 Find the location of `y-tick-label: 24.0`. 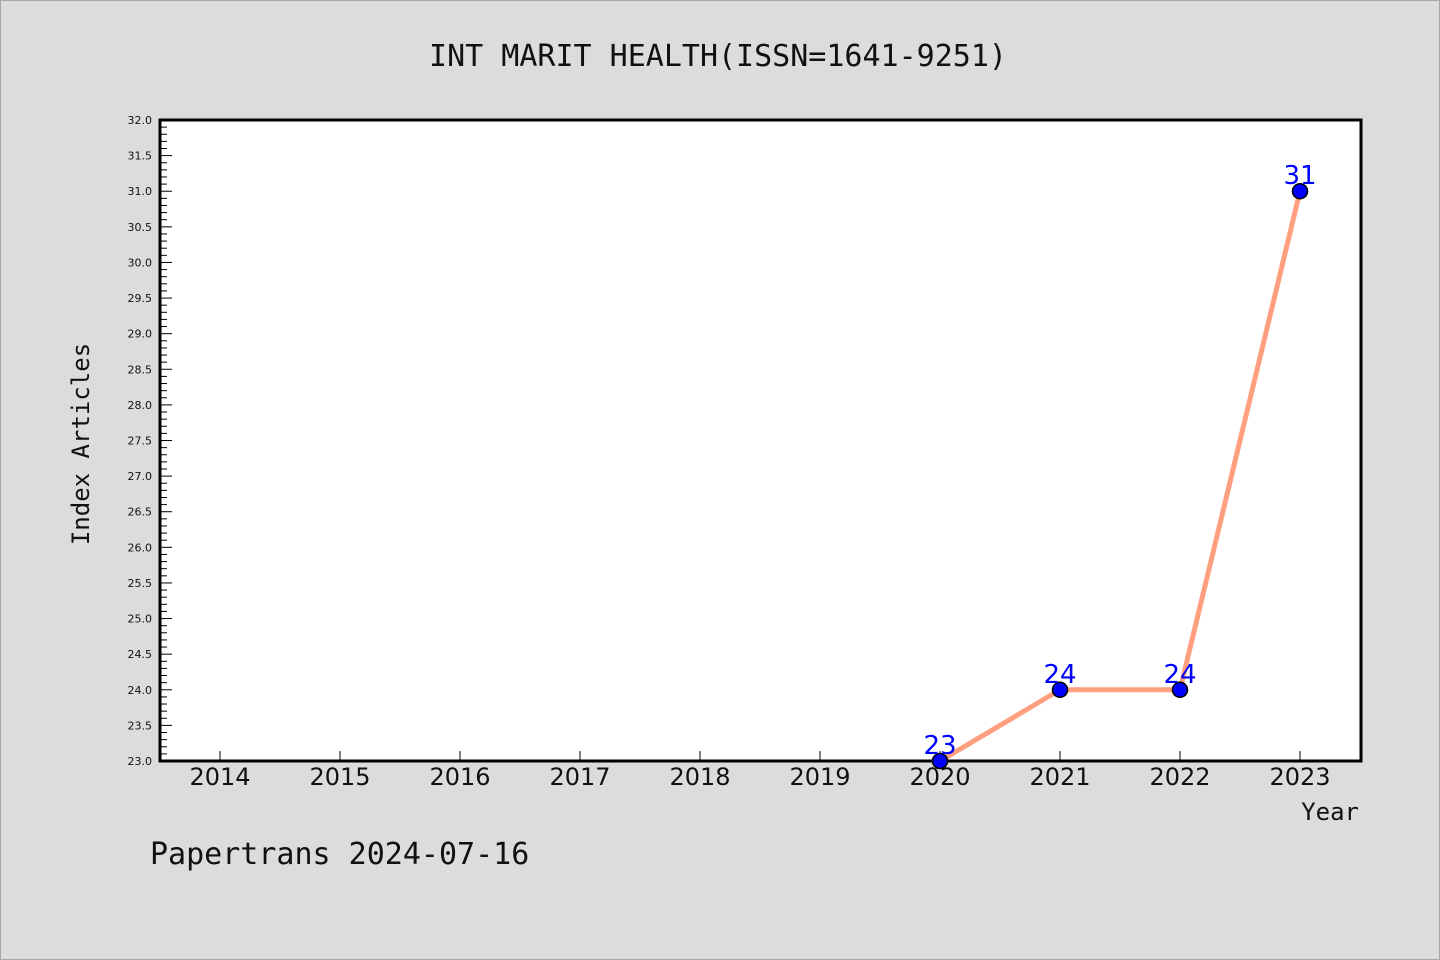

y-tick-label: 24.0 is located at coordinates (140, 690).